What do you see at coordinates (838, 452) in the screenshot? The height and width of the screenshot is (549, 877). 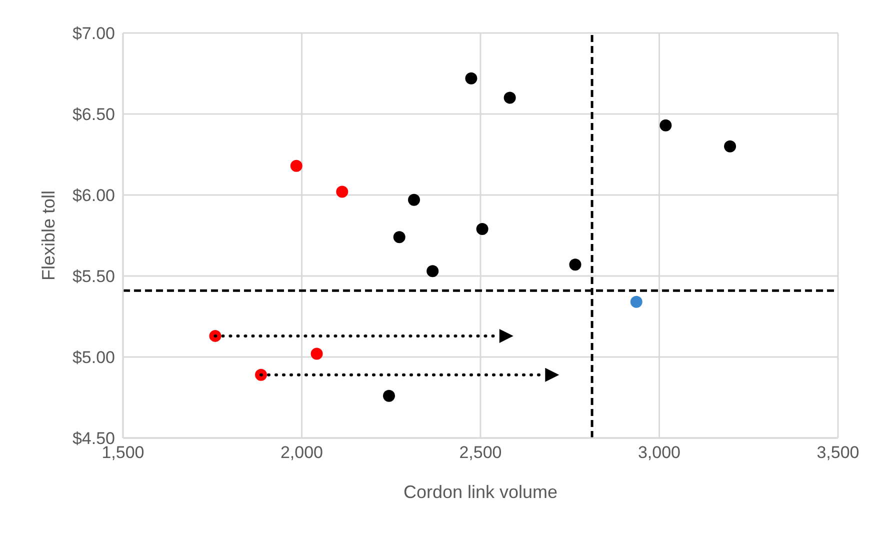 I see `x-tick-label: 3,500` at bounding box center [838, 452].